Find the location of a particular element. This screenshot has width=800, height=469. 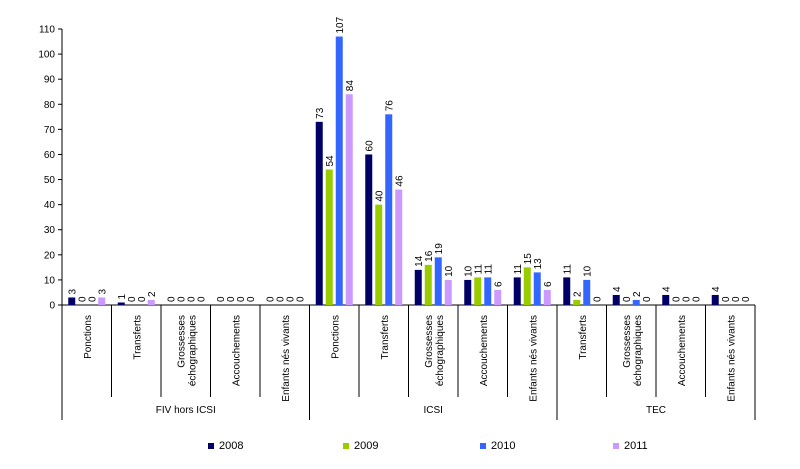

y-tick-label: 40 is located at coordinates (50, 205).